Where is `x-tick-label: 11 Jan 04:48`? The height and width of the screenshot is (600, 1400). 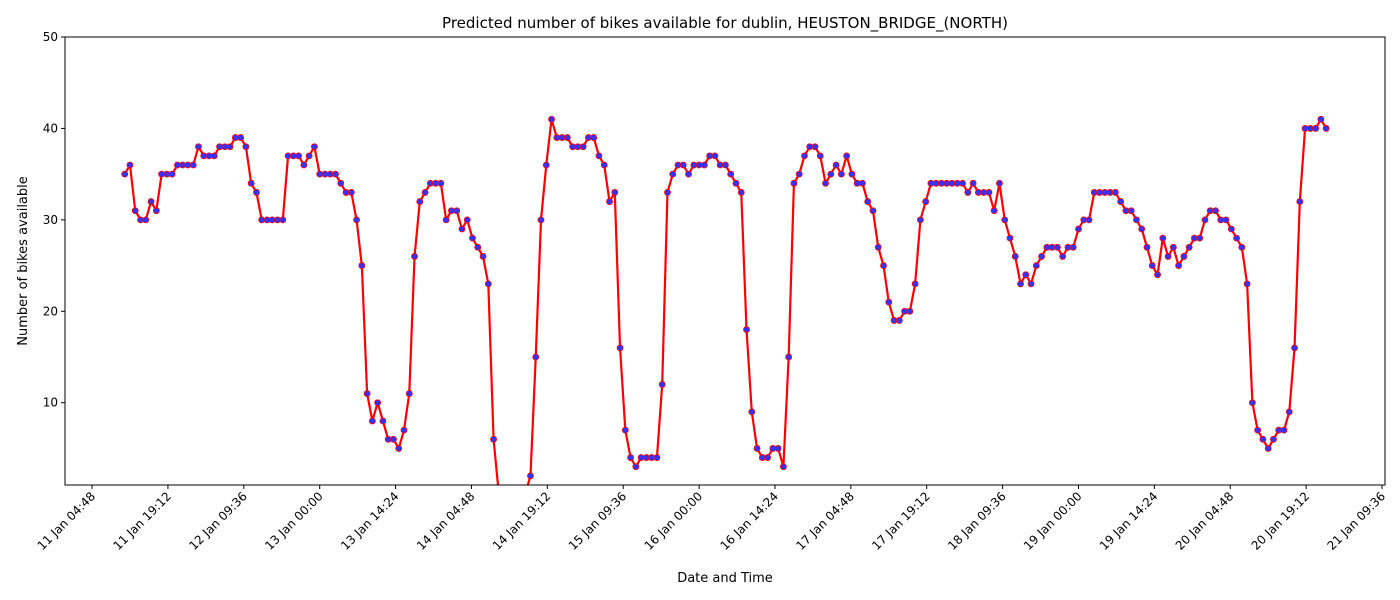
x-tick-label: 11 Jan 04:48 is located at coordinates (67, 521).